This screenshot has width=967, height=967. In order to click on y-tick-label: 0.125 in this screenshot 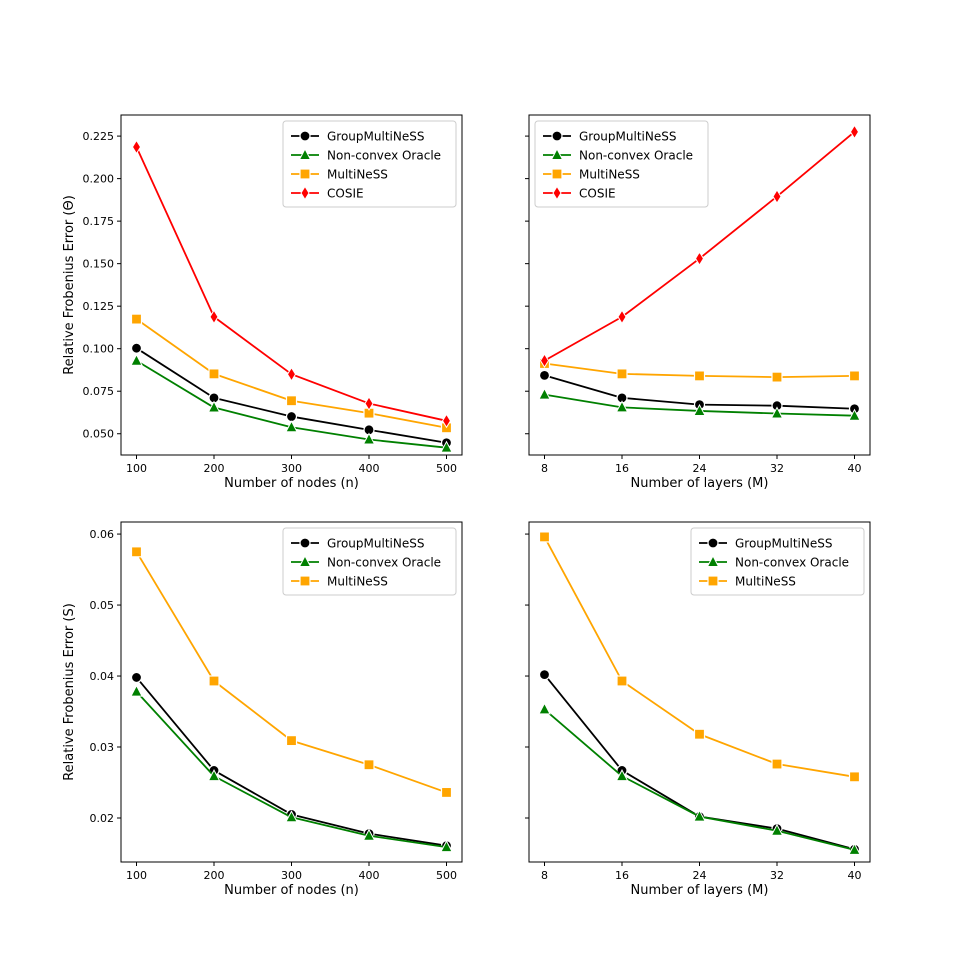, I will do `click(99, 306)`.